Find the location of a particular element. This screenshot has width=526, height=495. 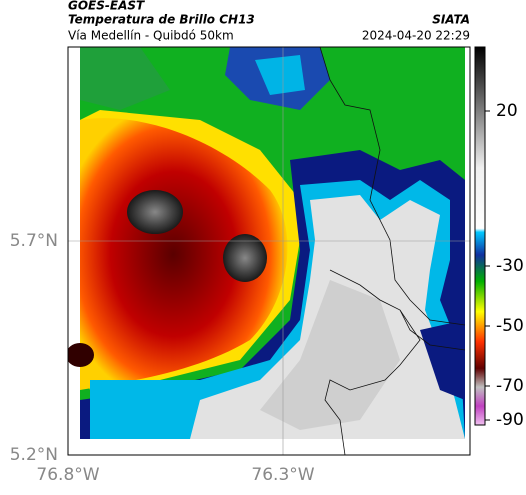

colorbar-tick-label: -30 is located at coordinates (510, 266).